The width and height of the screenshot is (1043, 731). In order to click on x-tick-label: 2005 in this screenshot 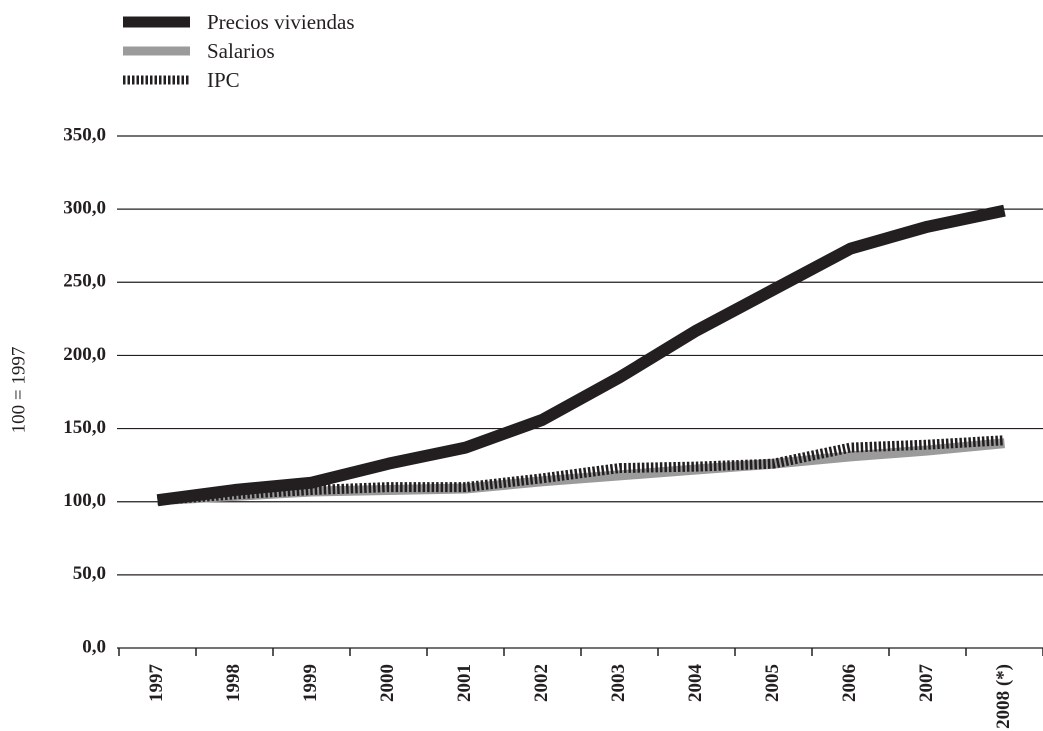, I will do `click(772, 683)`.